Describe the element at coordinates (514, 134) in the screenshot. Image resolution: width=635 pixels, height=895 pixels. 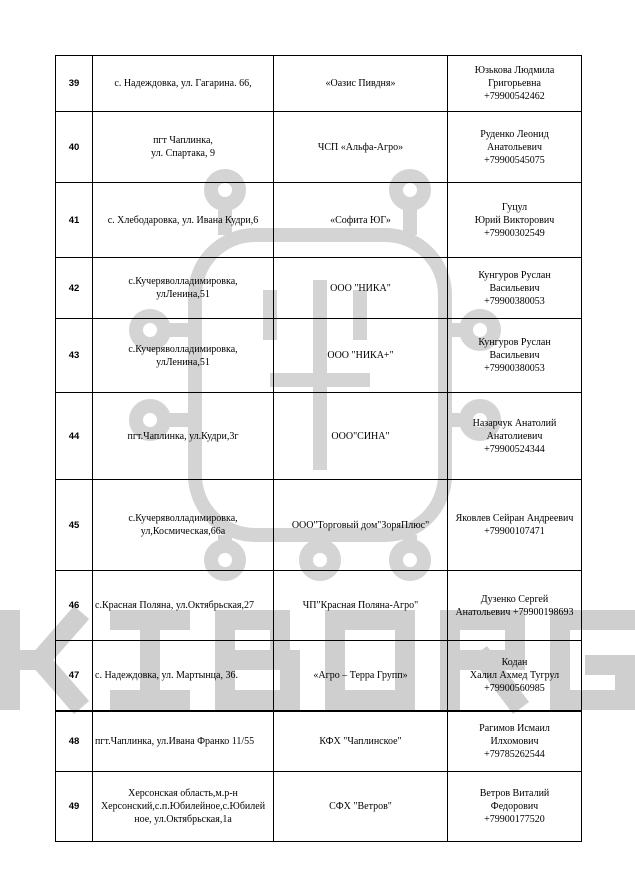
I see `contact-line: Руденко Леонид` at that location.